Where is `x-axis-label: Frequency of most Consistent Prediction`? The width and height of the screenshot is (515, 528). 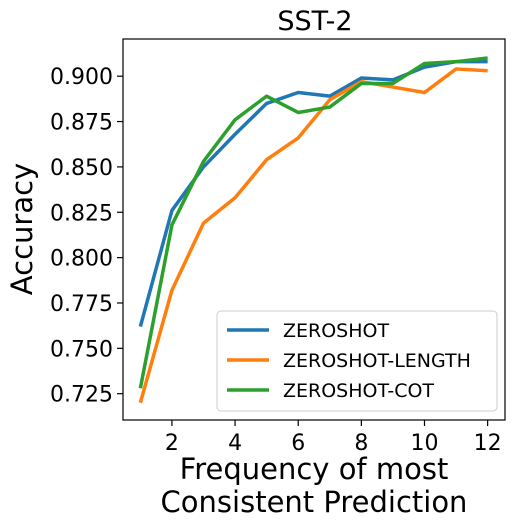 x-axis-label: Frequency of most Consistent Prediction is located at coordinates (314, 485).